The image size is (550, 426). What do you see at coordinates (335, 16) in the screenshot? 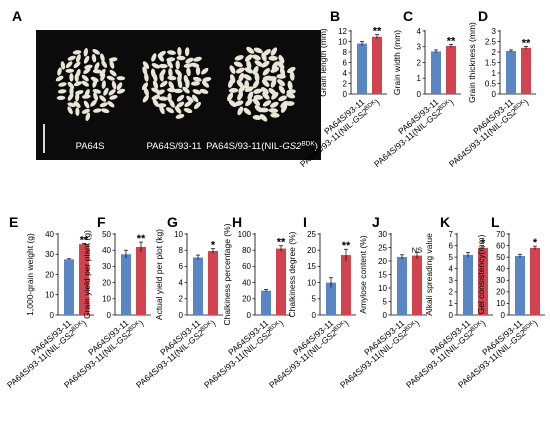
I see `panel-letter-b: B` at bounding box center [335, 16].